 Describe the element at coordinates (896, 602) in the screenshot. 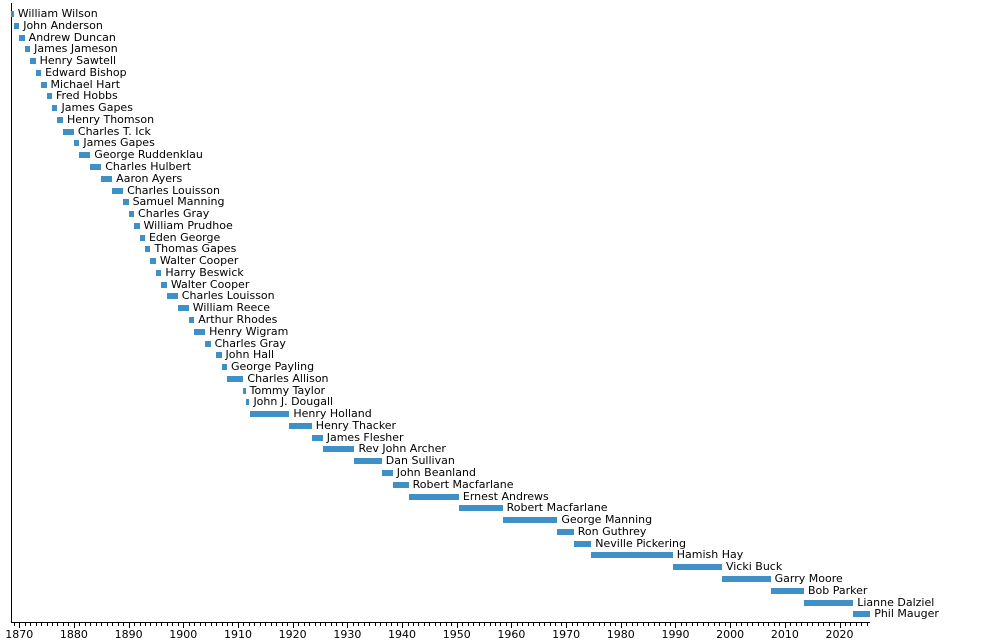

I see `mayor-name-label: Lianne Dalziel` at that location.